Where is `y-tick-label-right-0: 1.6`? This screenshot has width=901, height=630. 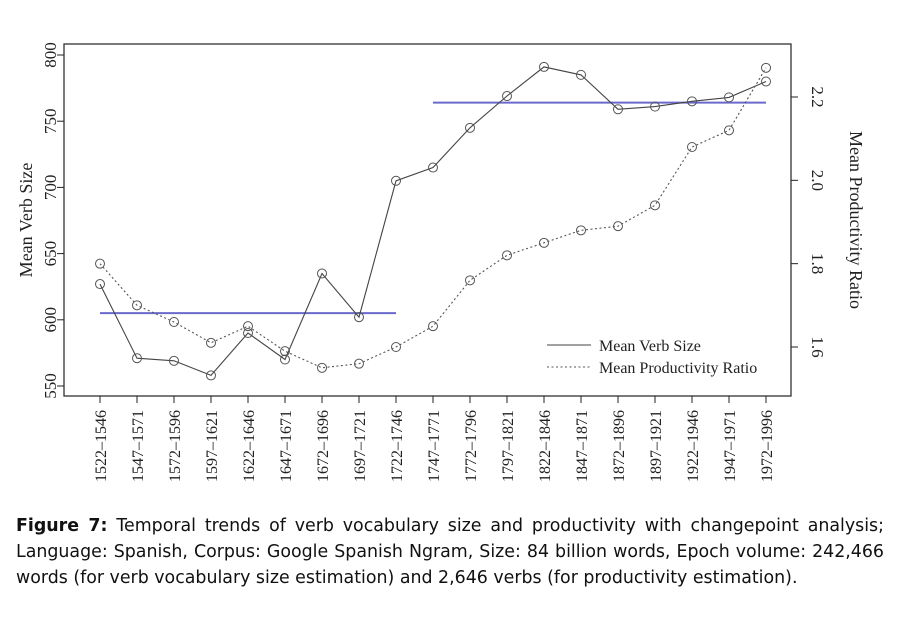
y-tick-label-right-0: 1.6 is located at coordinates (817, 346).